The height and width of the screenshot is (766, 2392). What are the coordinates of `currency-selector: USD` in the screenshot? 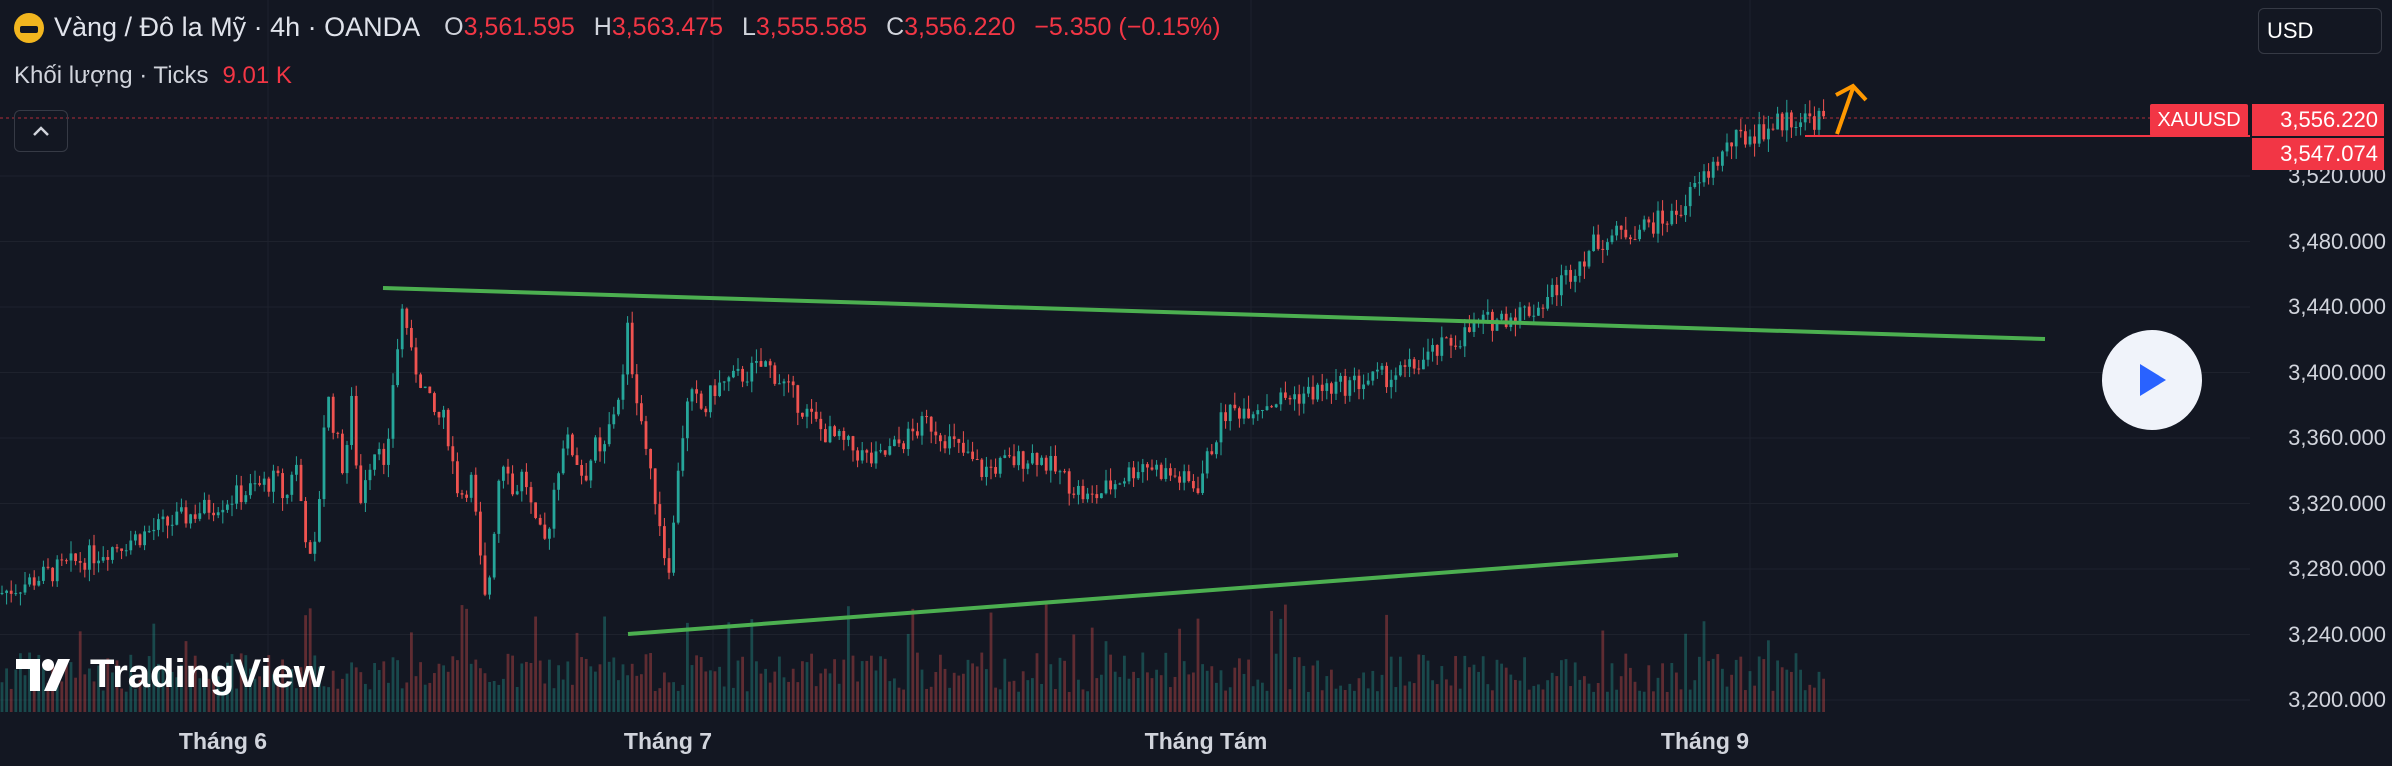 It's located at (2320, 31).